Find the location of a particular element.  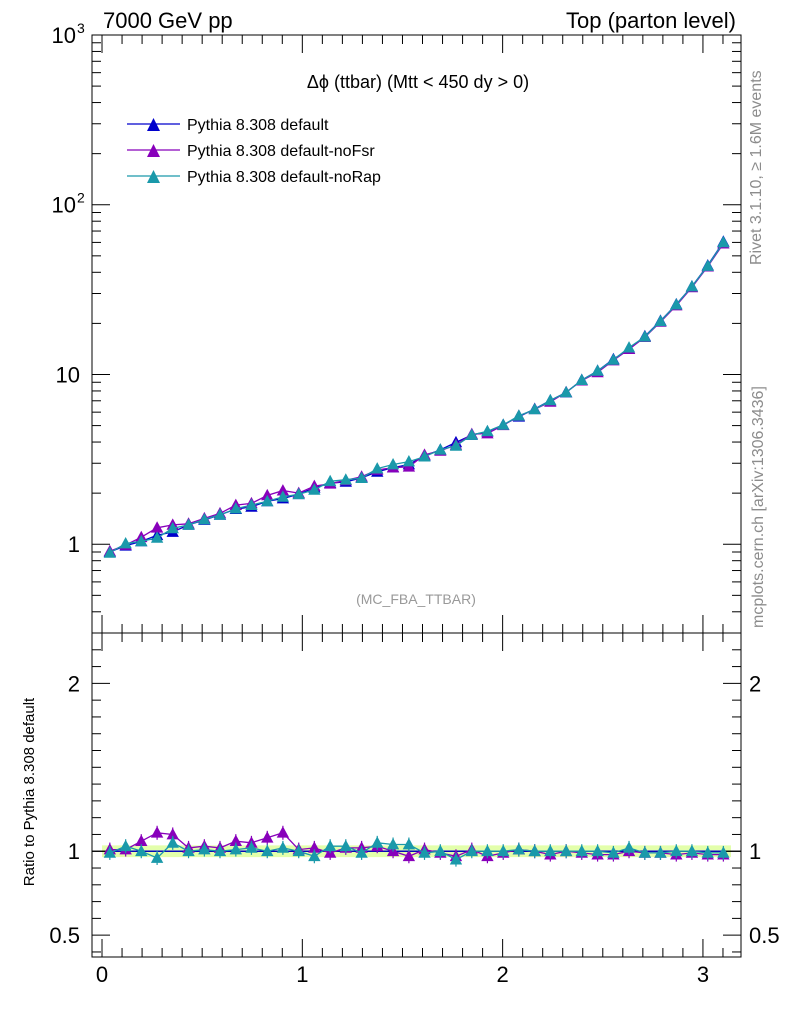

ratio-series-line is located at coordinates (416, 851).